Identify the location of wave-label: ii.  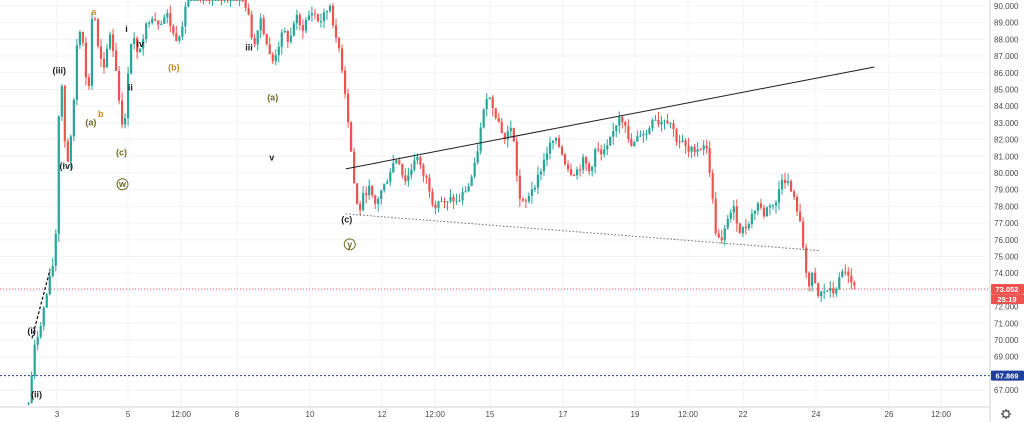
(130, 87).